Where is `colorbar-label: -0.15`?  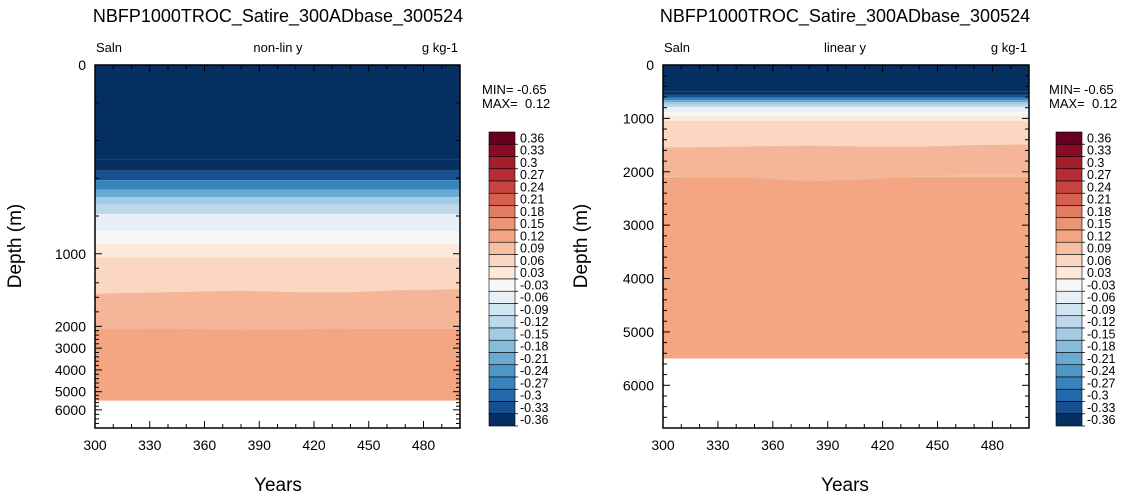 colorbar-label: -0.15 is located at coordinates (1101, 334).